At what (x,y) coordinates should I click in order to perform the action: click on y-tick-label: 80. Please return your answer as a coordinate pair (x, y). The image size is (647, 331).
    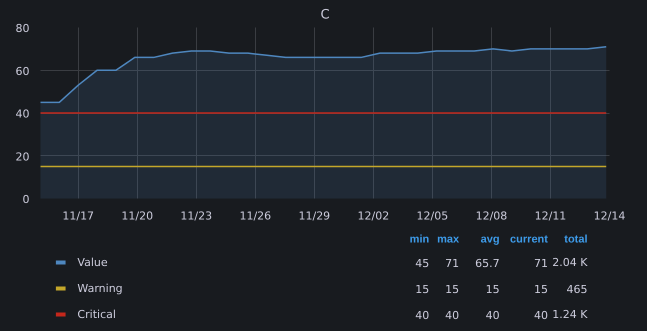
    Looking at the image, I should click on (23, 28).